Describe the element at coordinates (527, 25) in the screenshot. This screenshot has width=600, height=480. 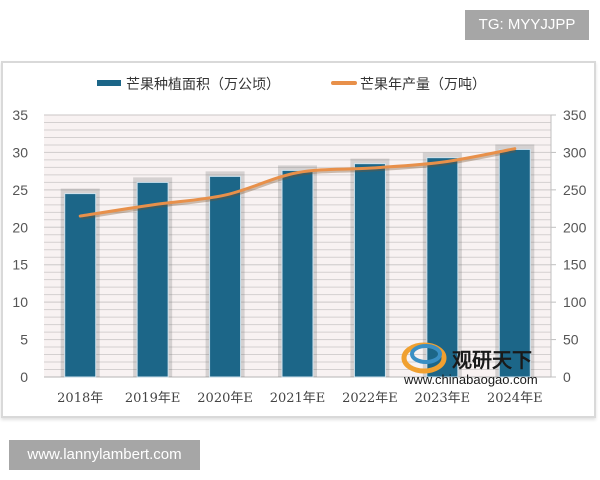
I see `watermark-top: TG: MYYJJPP` at that location.